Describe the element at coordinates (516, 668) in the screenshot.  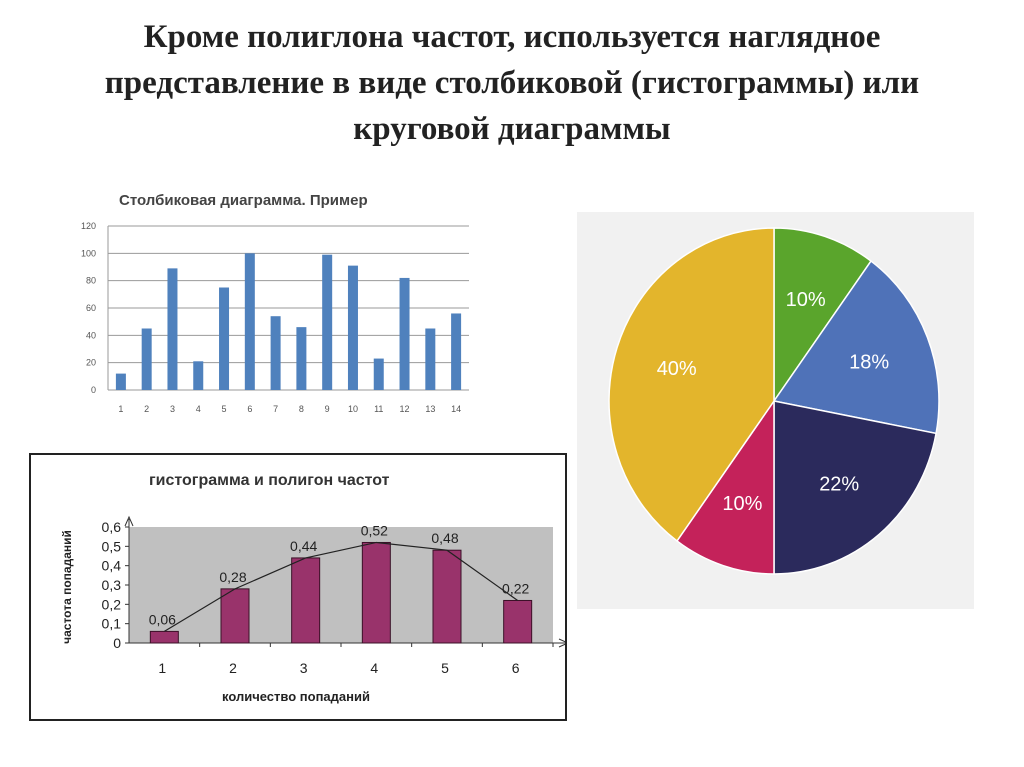
I see `histogram-xtick-label: 6` at that location.